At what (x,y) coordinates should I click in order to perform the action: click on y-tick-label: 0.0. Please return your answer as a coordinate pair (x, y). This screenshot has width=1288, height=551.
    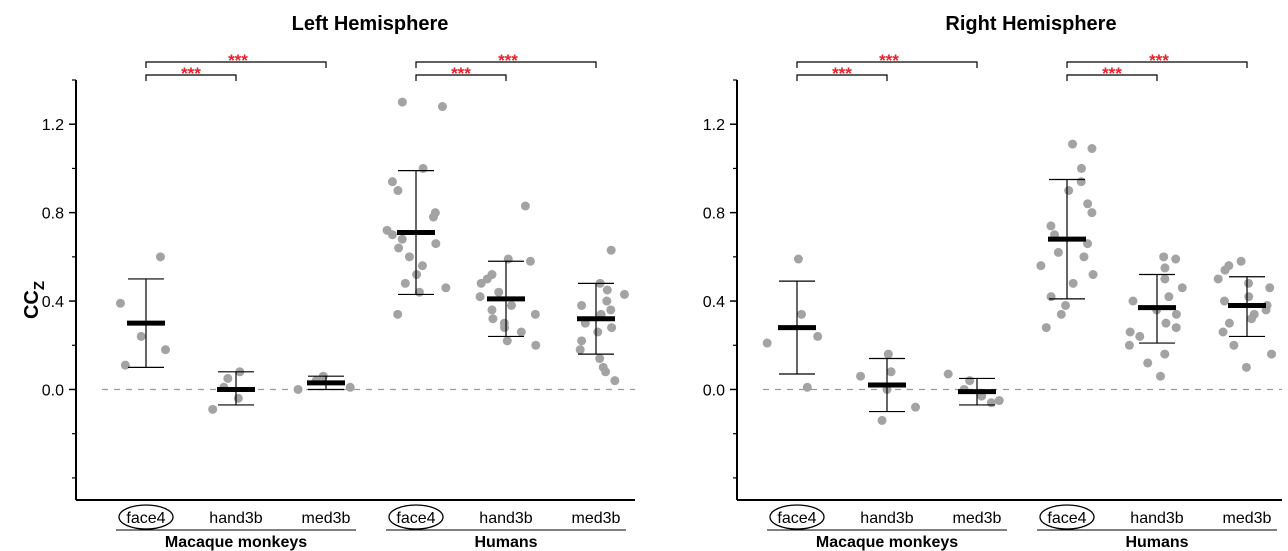
    Looking at the image, I should click on (714, 390).